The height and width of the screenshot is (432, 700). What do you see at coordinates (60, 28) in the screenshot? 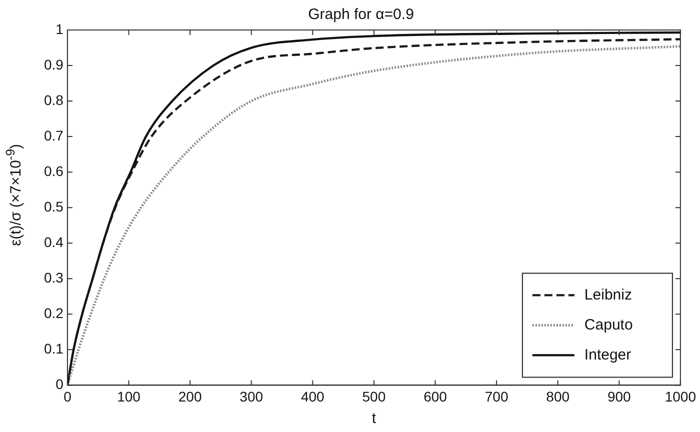
I see `y-tick-label: 1` at bounding box center [60, 28].